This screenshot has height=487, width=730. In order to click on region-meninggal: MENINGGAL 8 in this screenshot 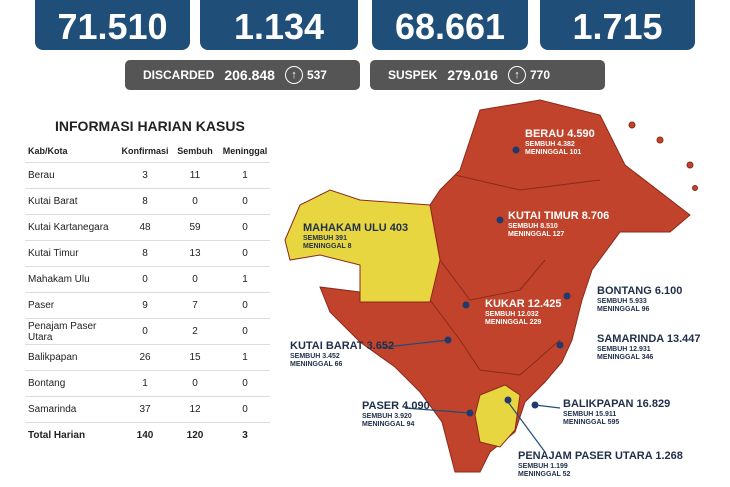, I will do `click(327, 246)`.